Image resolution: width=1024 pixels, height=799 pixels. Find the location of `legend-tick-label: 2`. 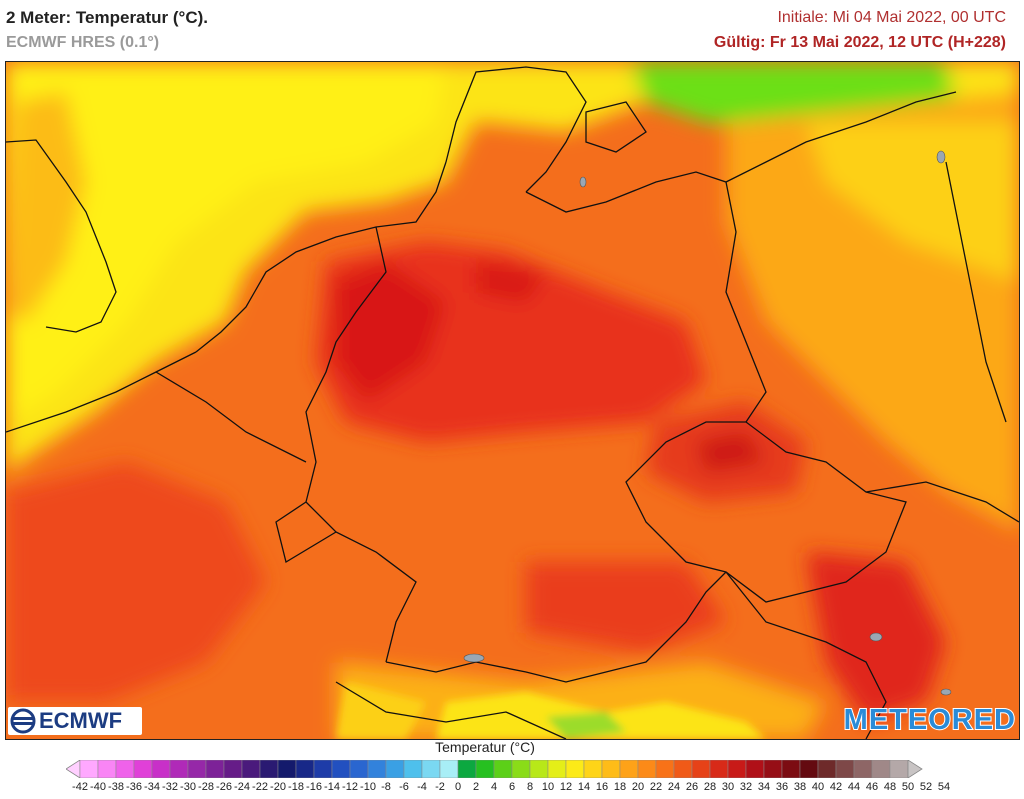

legend-tick-label: 2 is located at coordinates (476, 787).